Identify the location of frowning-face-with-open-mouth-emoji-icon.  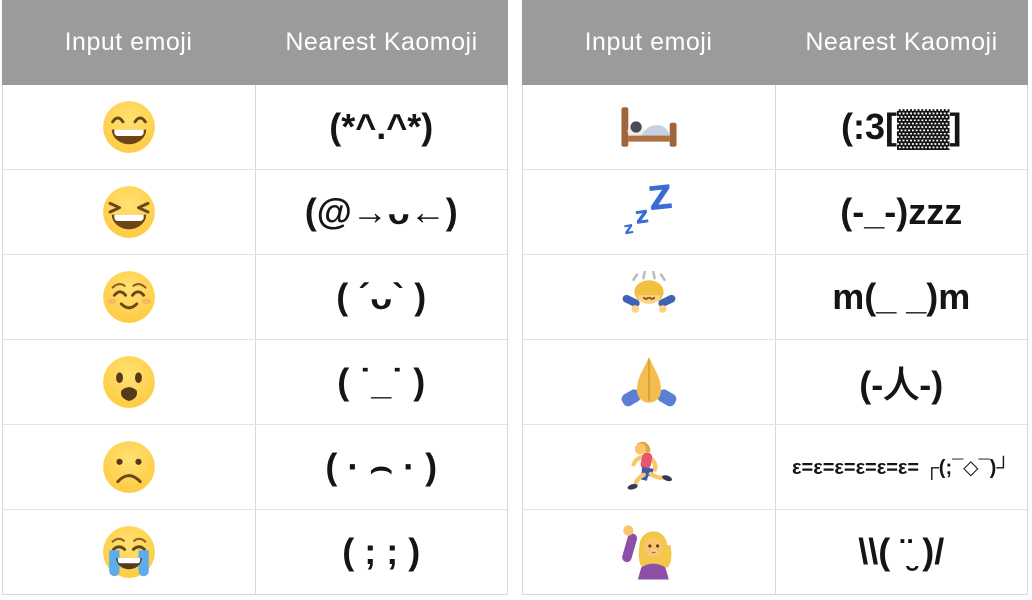
(128, 382).